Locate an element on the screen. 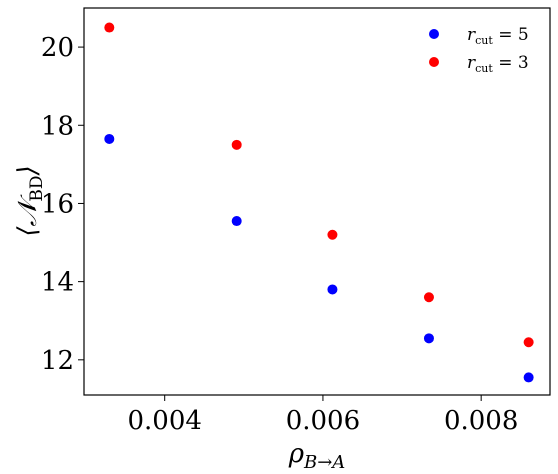 The image size is (558, 474). y-axis-label: ⟨𝒩BD⟩ is located at coordinates (30, 200).